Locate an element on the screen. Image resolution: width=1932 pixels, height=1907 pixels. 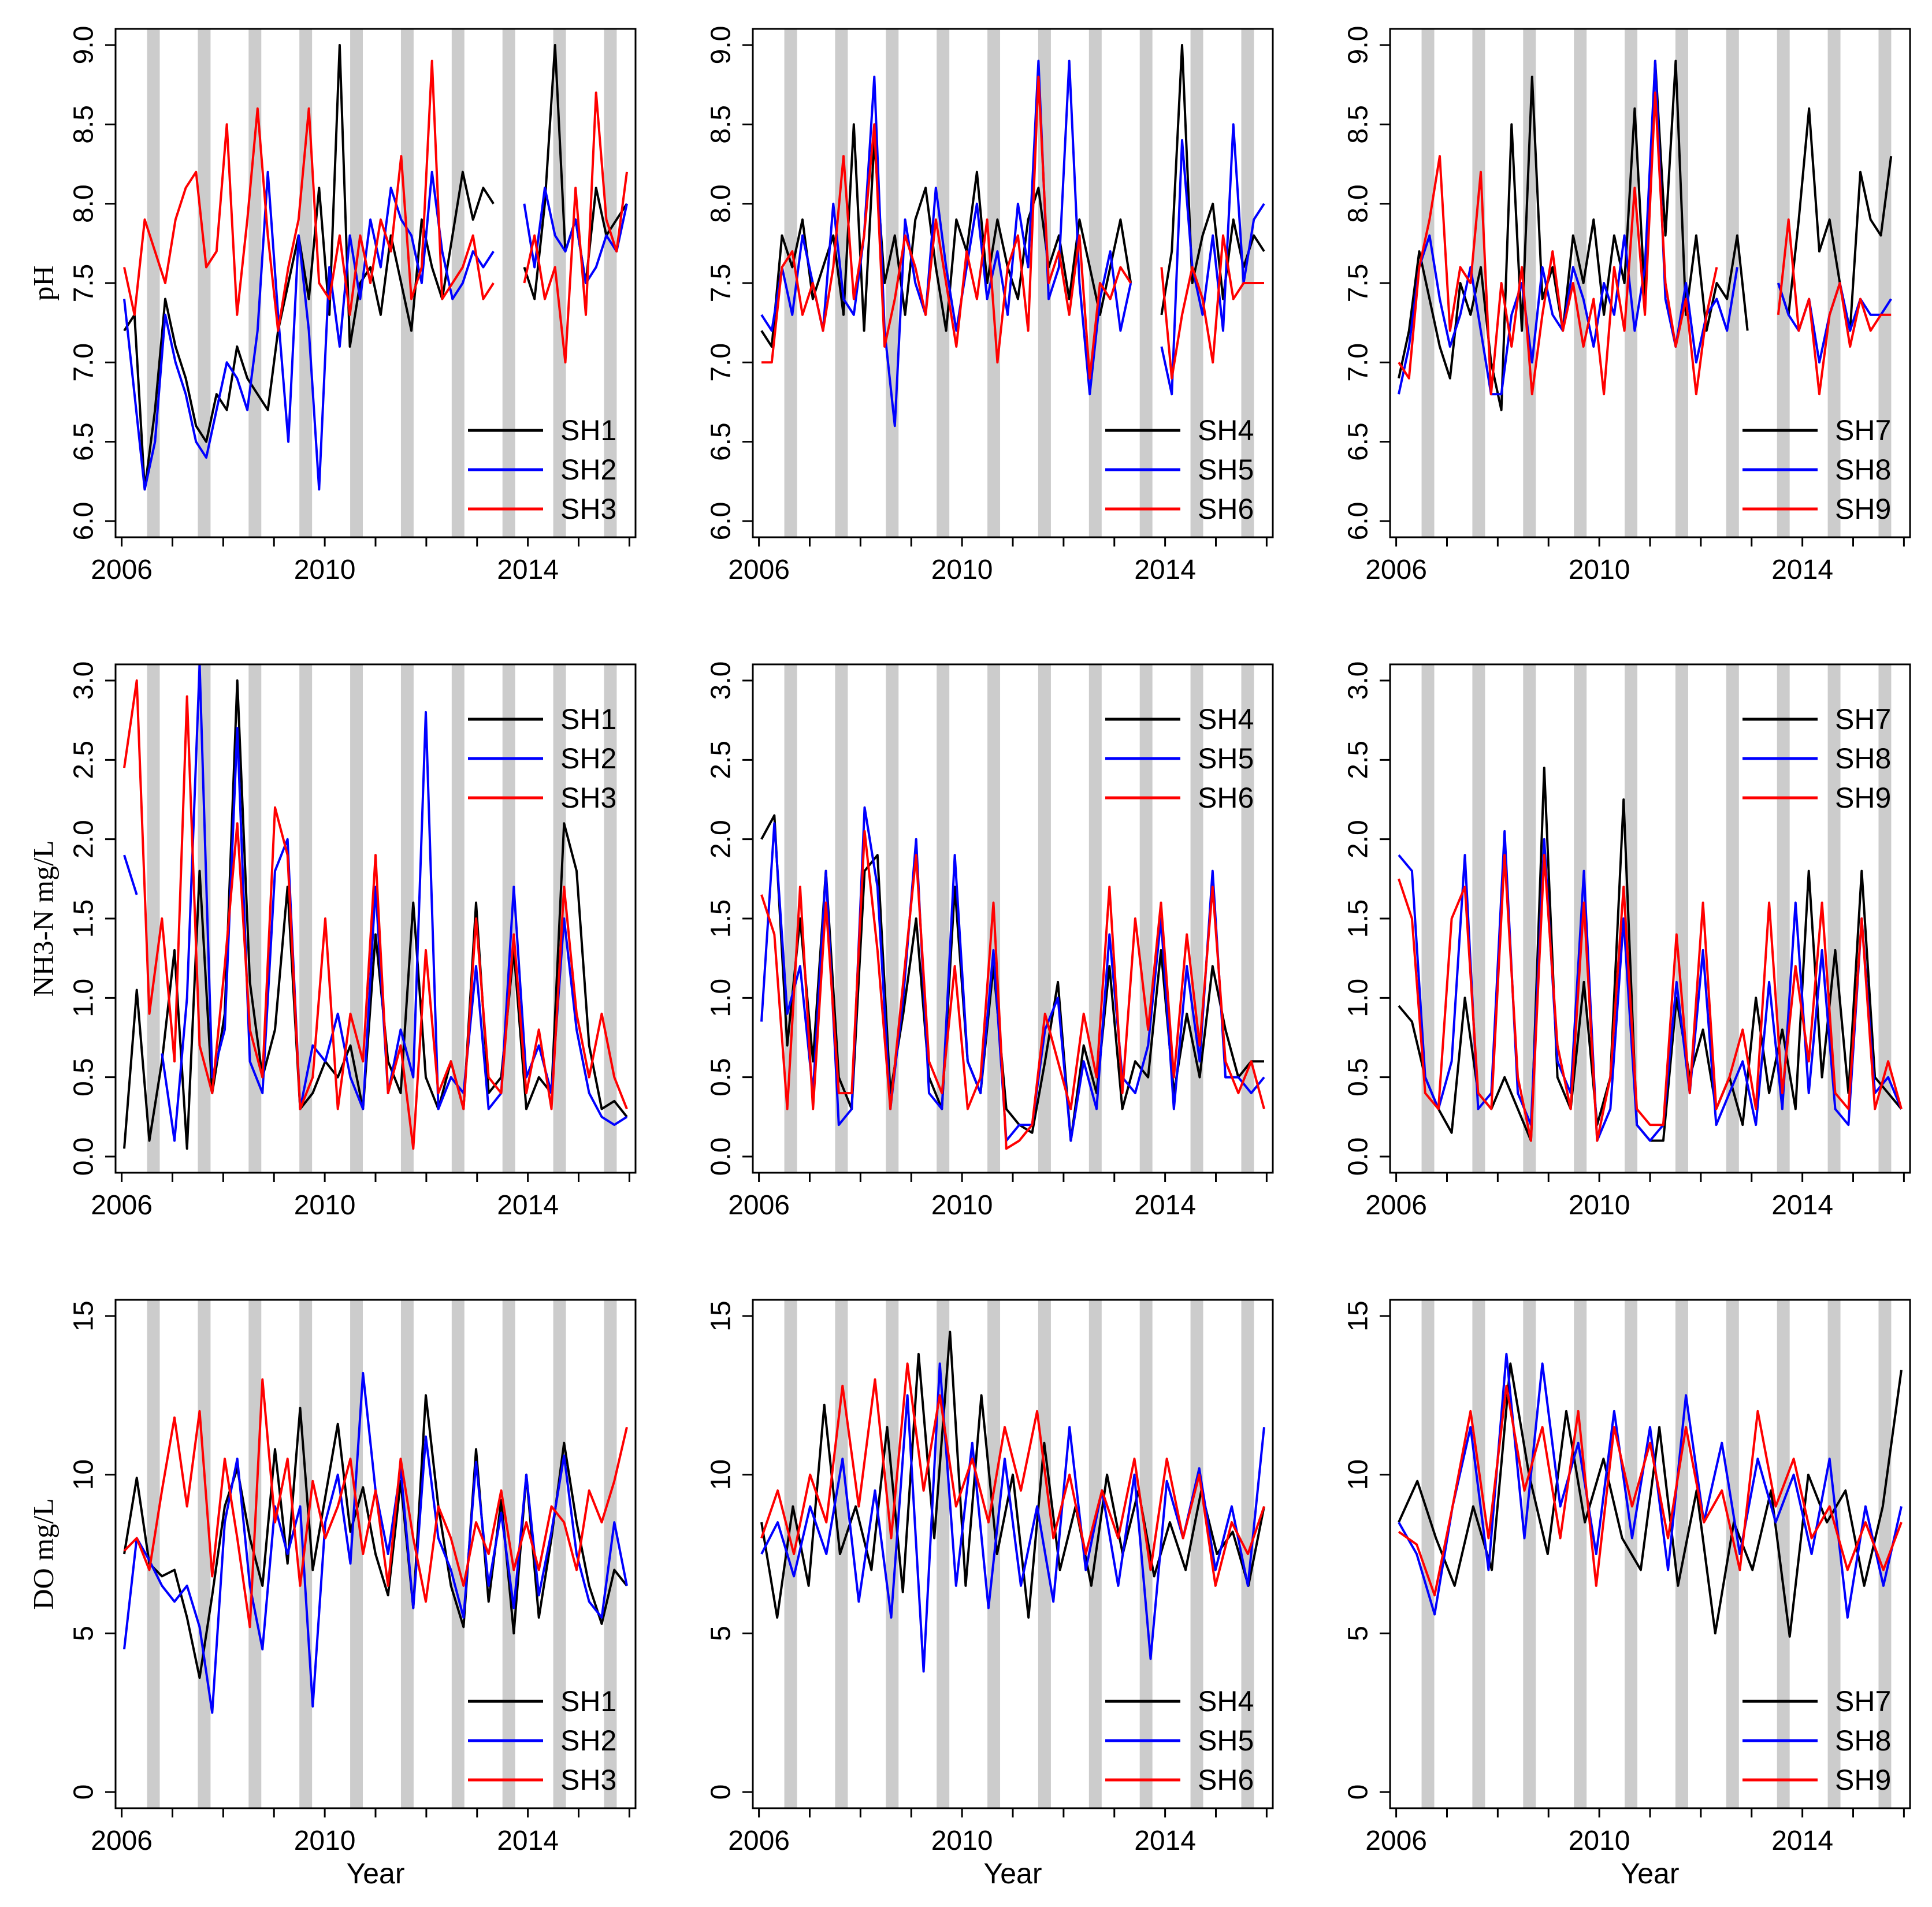
y-tick-label: 6.5 is located at coordinates (1358, 442).